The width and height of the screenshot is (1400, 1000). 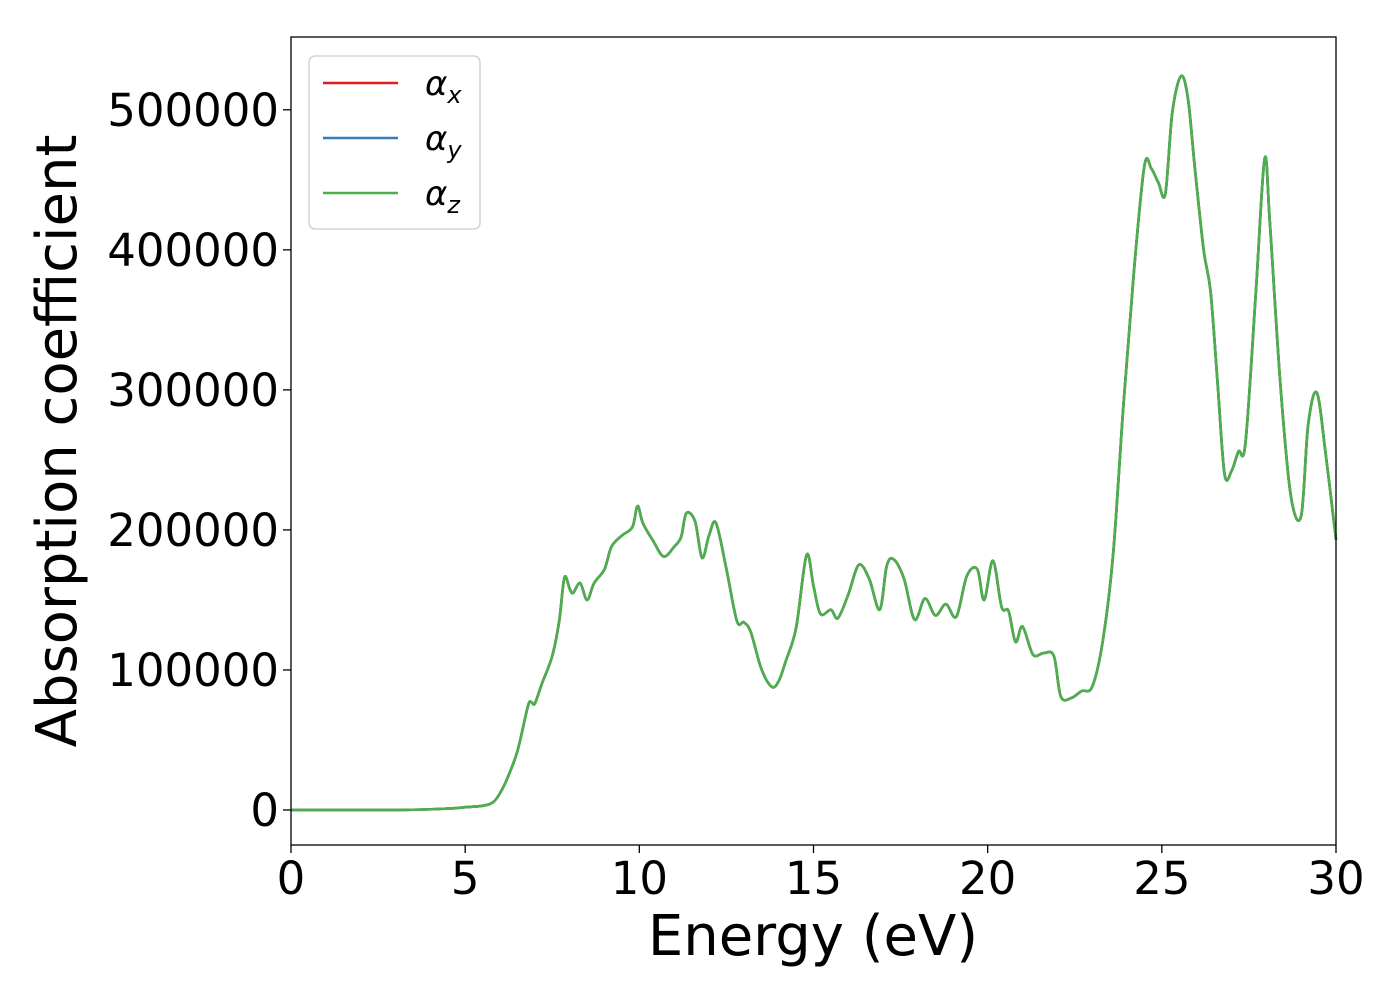 What do you see at coordinates (264, 810) in the screenshot?
I see `y-tick-label: 0` at bounding box center [264, 810].